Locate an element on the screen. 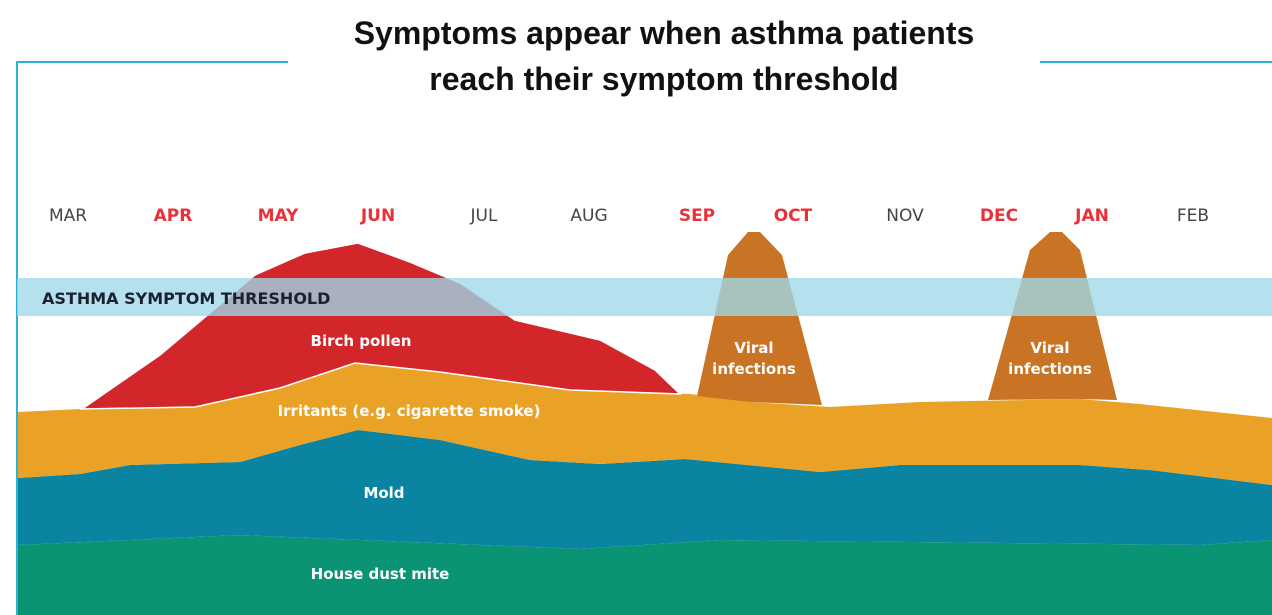 This screenshot has height=615, width=1272. month-labels: MAR APR MAY JUN JUL AUG SEP OCT NOV DEC JAN FEB is located at coordinates (629, 216).